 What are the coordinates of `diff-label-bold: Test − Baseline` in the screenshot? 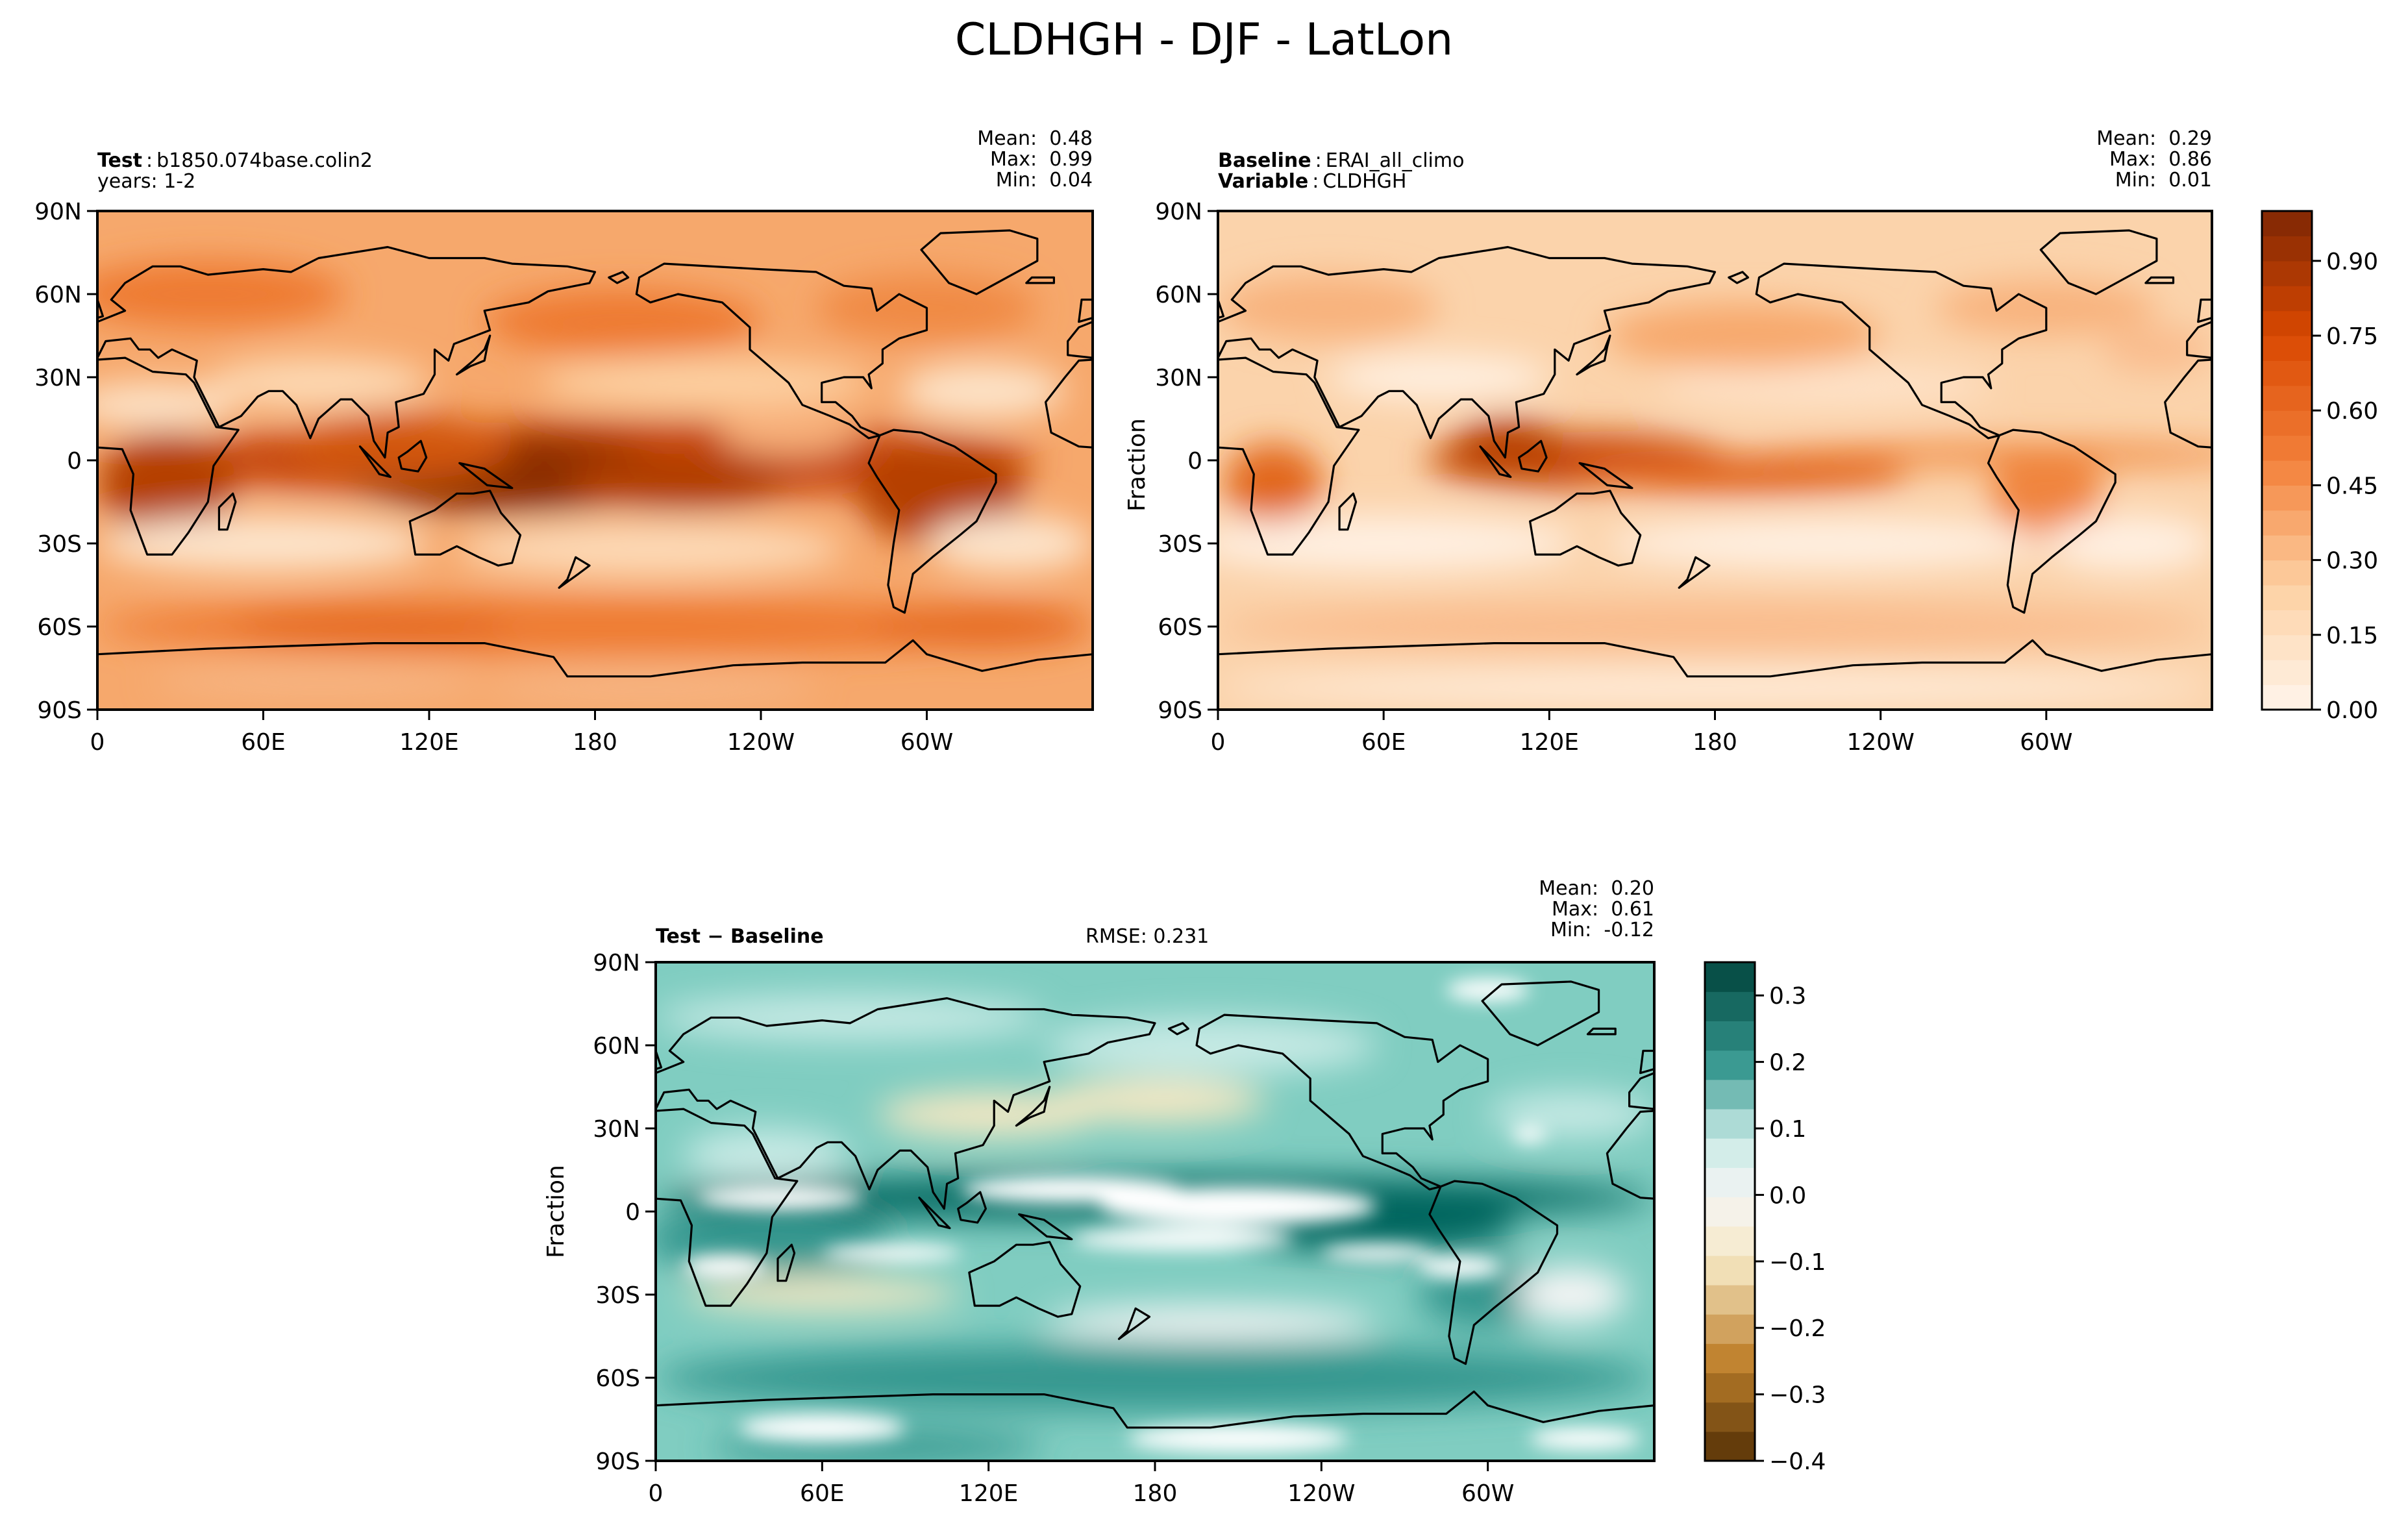 It's located at (740, 936).